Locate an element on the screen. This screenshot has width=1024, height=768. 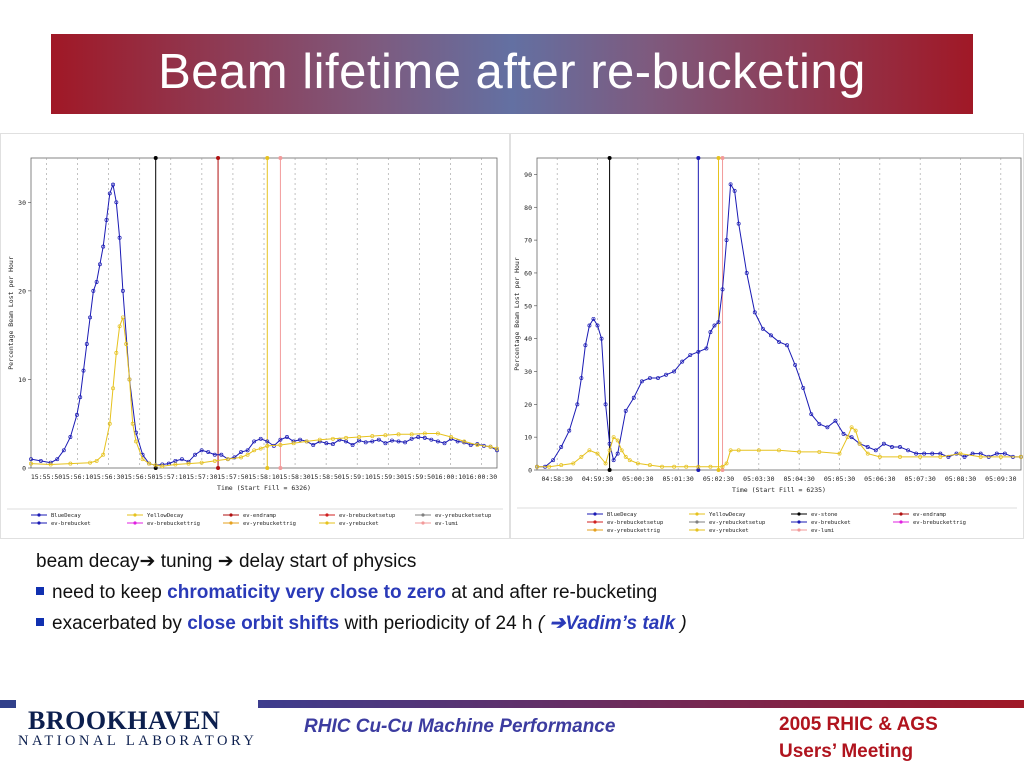
legend-label: ev-endramp is located at coordinates (259, 516).